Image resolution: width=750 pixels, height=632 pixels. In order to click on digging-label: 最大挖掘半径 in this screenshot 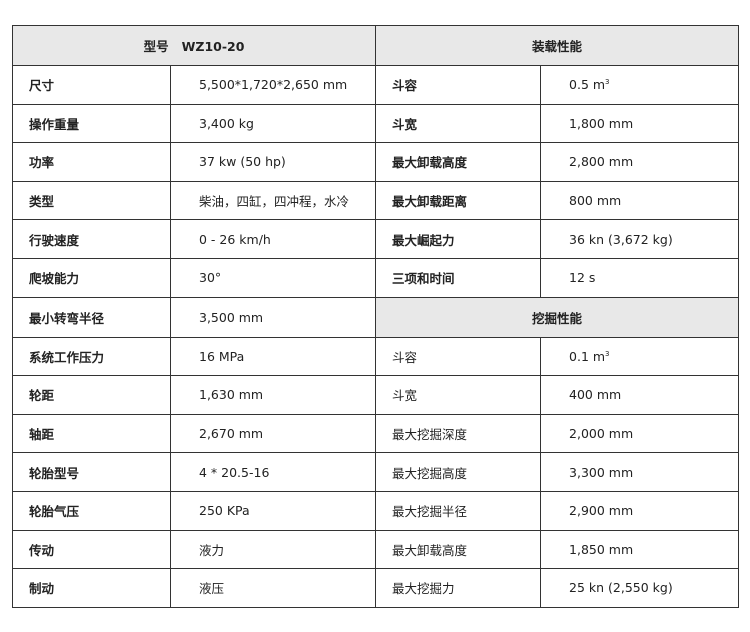, I will do `click(458, 510)`.